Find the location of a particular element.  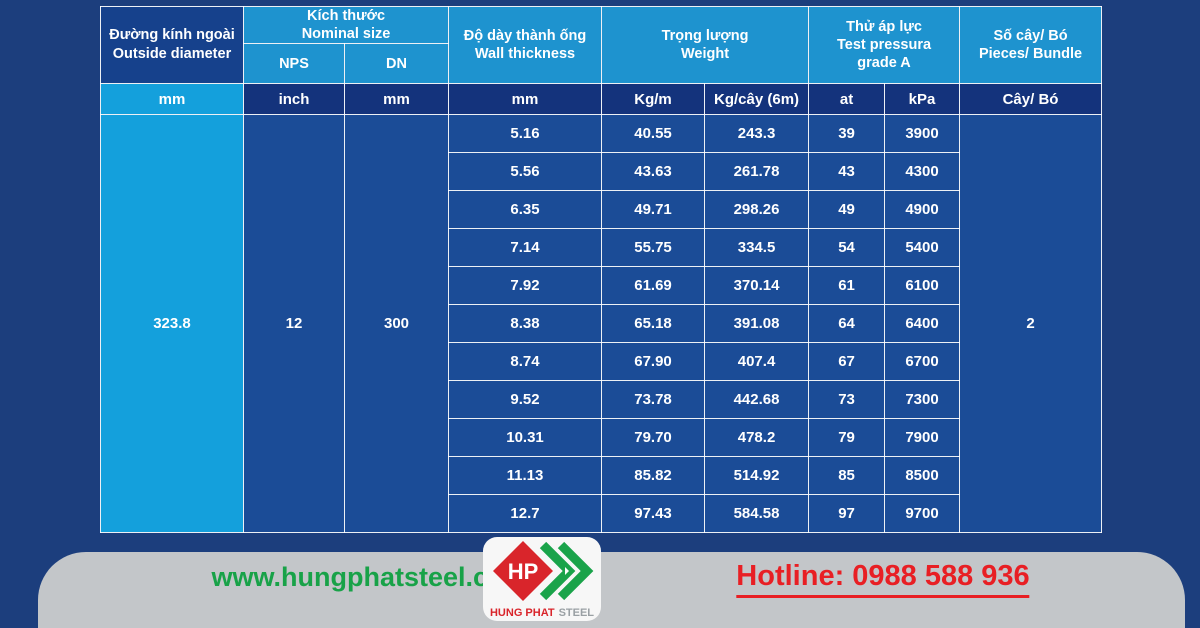

table-row: 8.74 67.90 407.4 67 6700 is located at coordinates (601, 362).